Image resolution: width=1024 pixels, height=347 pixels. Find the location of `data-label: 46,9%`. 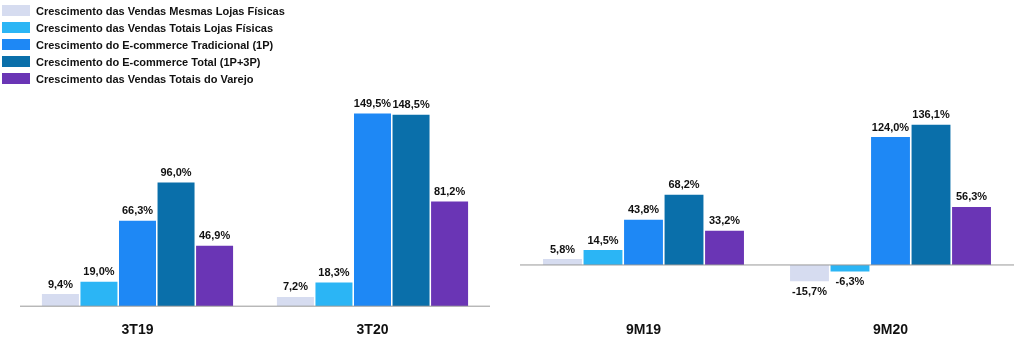

data-label: 46,9% is located at coordinates (214, 235).